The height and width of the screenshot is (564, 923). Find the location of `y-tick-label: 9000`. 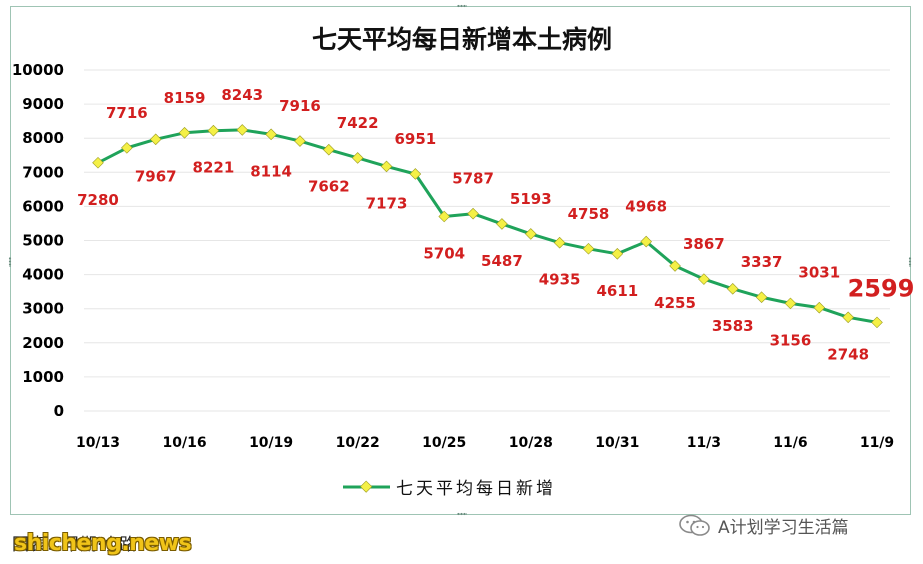

y-tick-label: 9000 is located at coordinates (43, 104).